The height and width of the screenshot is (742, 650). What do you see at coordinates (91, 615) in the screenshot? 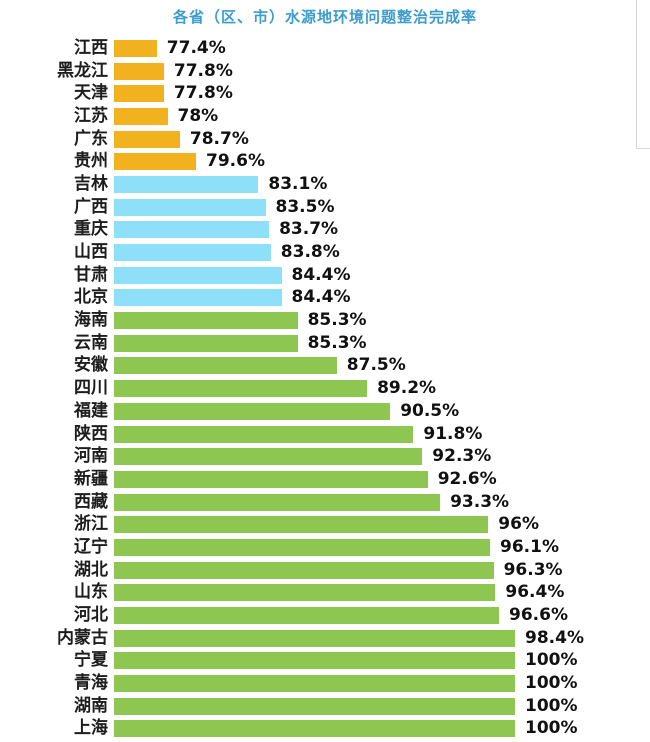
I see `category-label: 河北` at bounding box center [91, 615].